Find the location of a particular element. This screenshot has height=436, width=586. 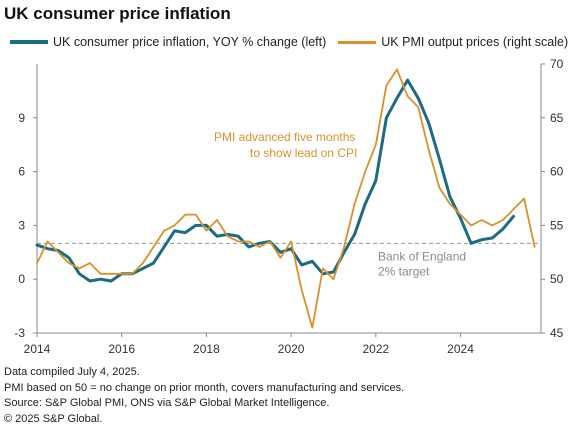

y-right-tick-label-2: 55 is located at coordinates (557, 225).